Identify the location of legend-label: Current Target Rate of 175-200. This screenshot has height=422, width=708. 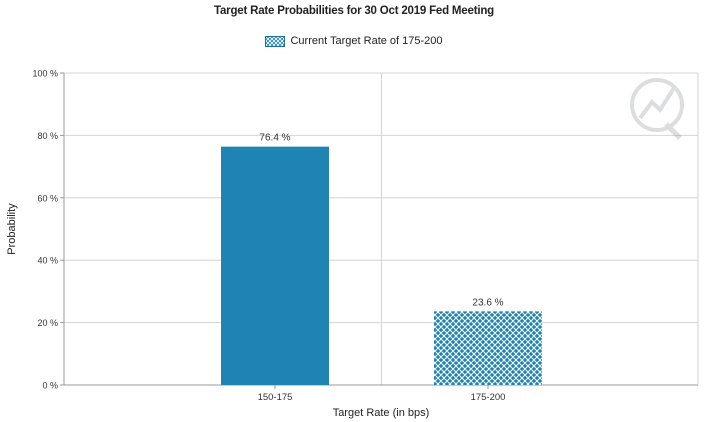
(366, 41).